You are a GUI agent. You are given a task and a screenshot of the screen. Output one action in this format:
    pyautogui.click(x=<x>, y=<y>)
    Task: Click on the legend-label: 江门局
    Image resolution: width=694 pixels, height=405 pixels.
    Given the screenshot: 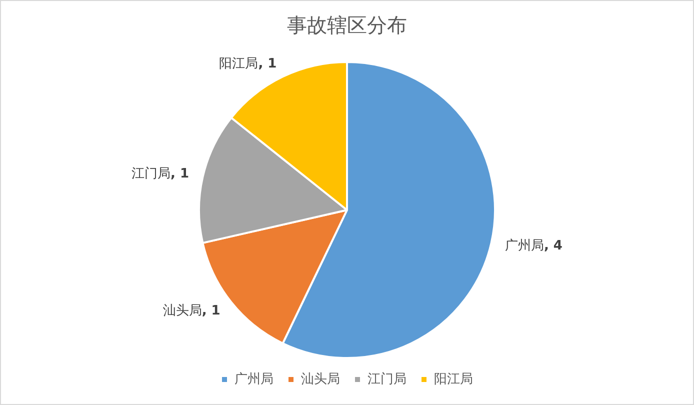 What is the action you would take?
    pyautogui.click(x=387, y=378)
    